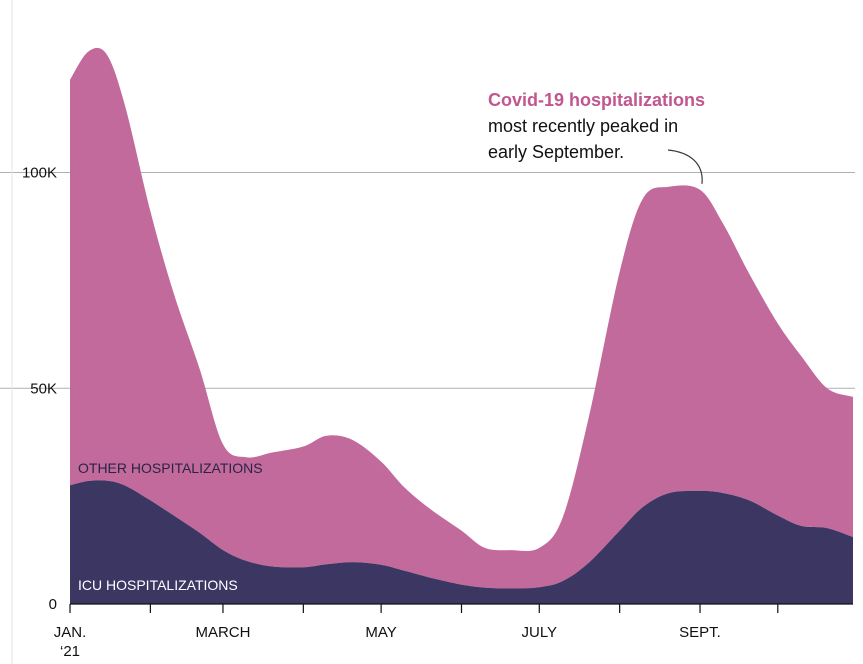 Image resolution: width=863 pixels, height=664 pixels. What do you see at coordinates (53, 604) in the screenshot?
I see `y-tick-label: 0` at bounding box center [53, 604].